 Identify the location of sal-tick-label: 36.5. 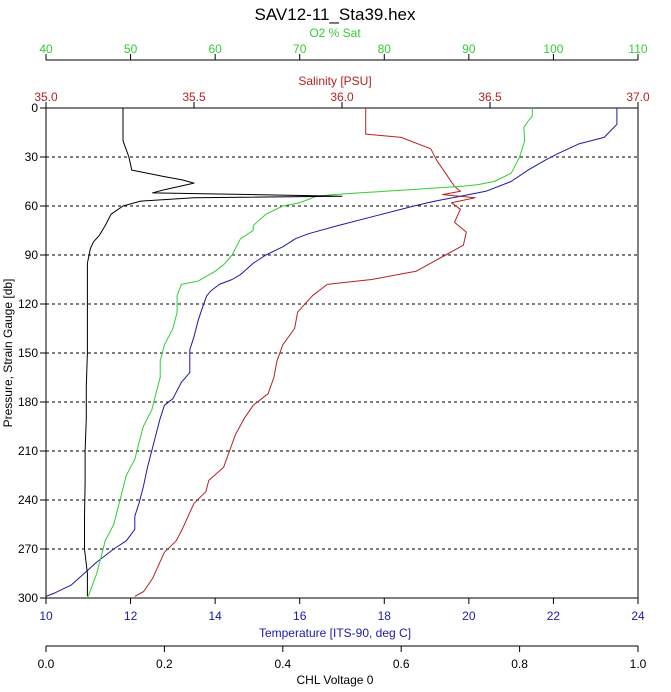
(490, 97).